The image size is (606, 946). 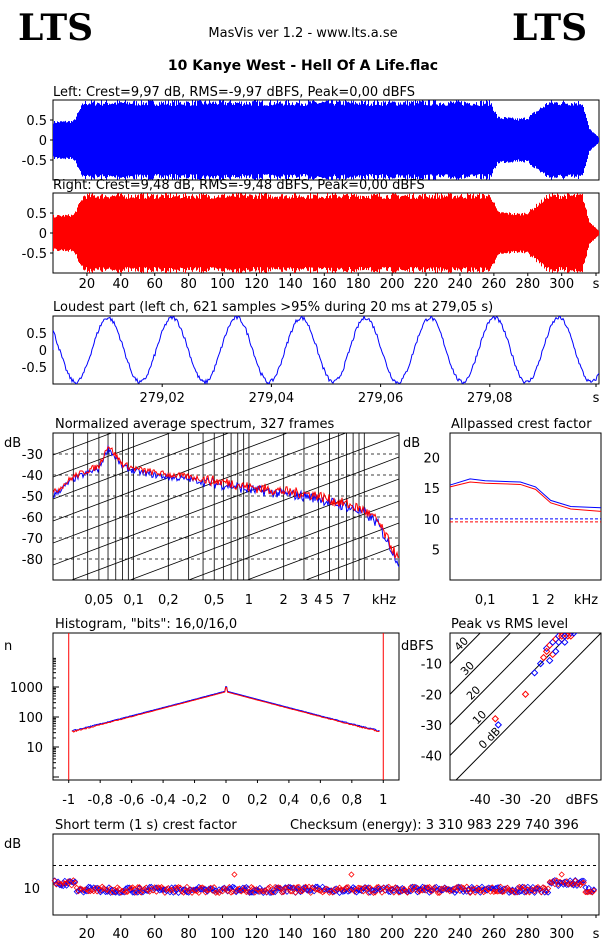 What do you see at coordinates (324, 934) in the screenshot?
I see `shortcrest-xtick: 160` at bounding box center [324, 934].